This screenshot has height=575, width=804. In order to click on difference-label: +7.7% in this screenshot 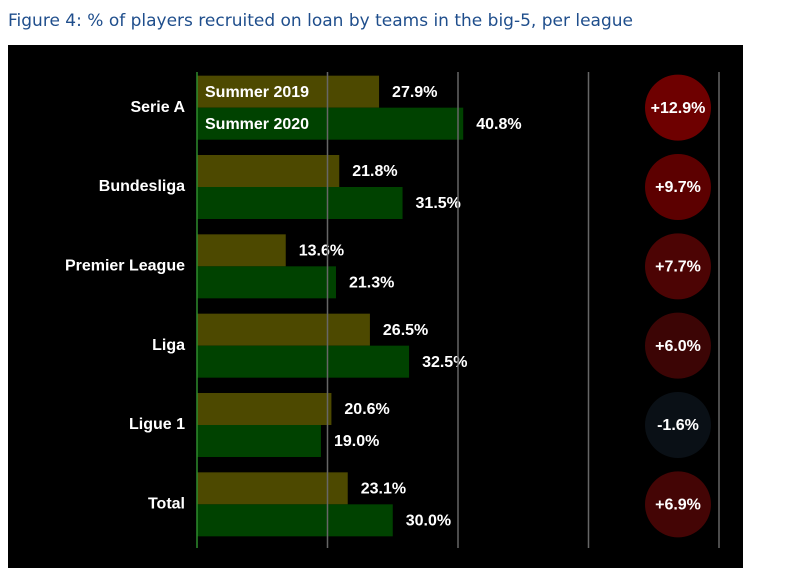, I will do `click(678, 267)`.